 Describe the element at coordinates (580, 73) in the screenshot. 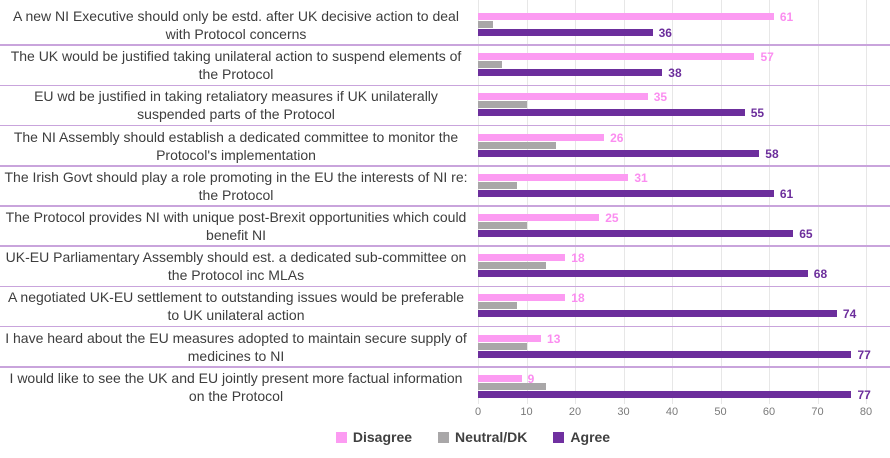

I see `bar-agree: 38` at that location.